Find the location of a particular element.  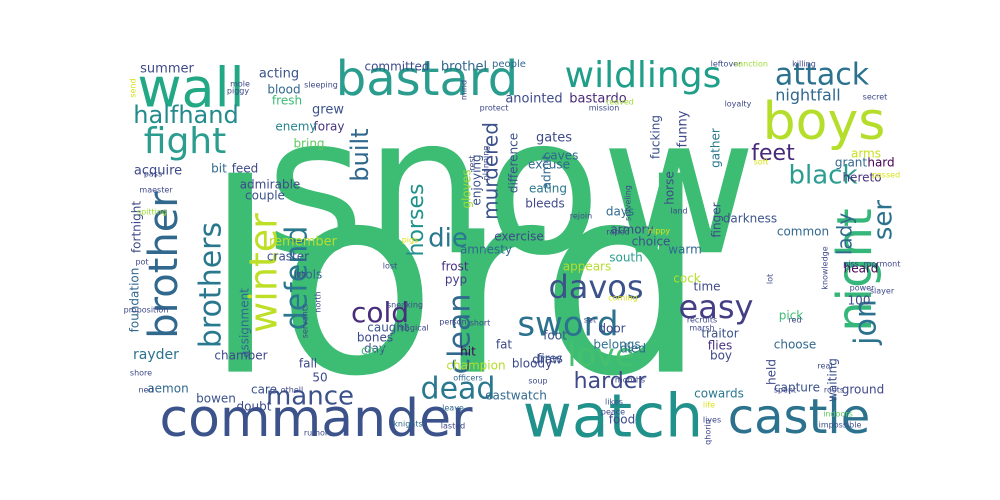

word-hard: hard is located at coordinates (880, 163).